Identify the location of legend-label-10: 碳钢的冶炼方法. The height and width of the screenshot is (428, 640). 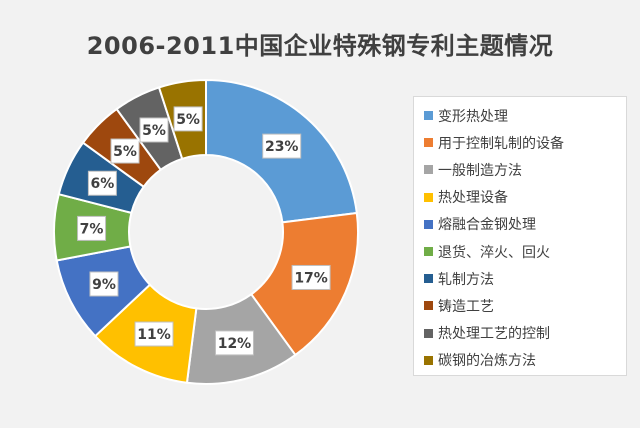
(487, 361).